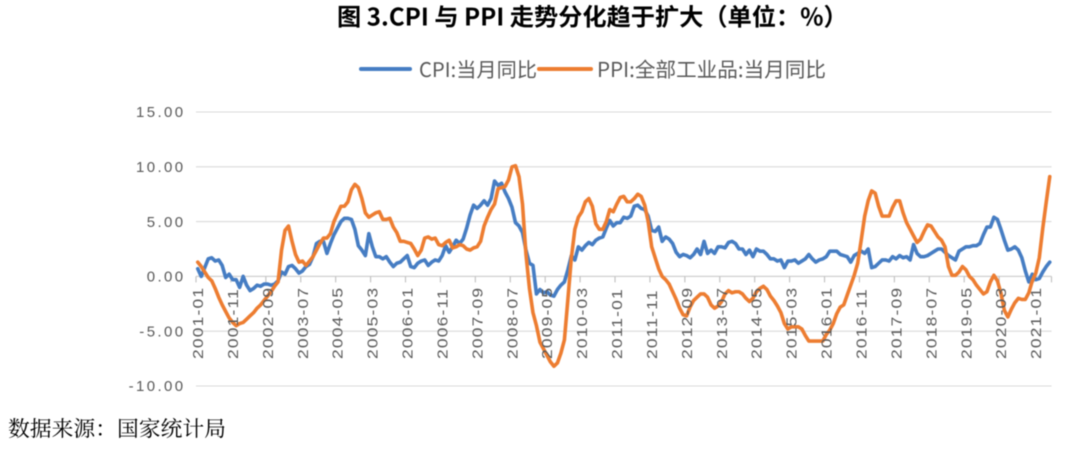 The width and height of the screenshot is (1080, 450). What do you see at coordinates (652, 324) in the screenshot?
I see `svg-text: 2011-11` at bounding box center [652, 324].